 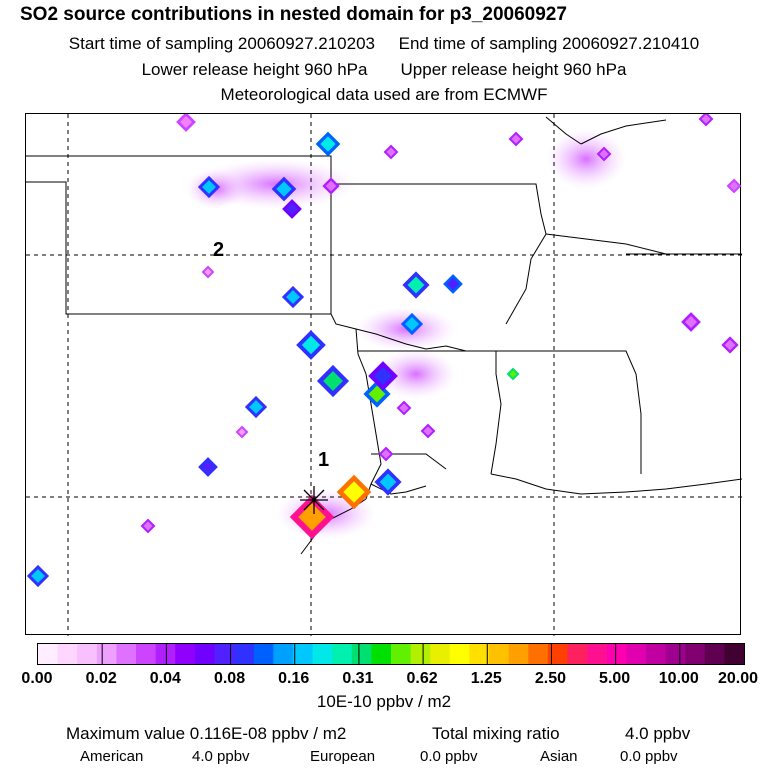 I want to click on receptor-1-label: 1, so click(x=324, y=460).